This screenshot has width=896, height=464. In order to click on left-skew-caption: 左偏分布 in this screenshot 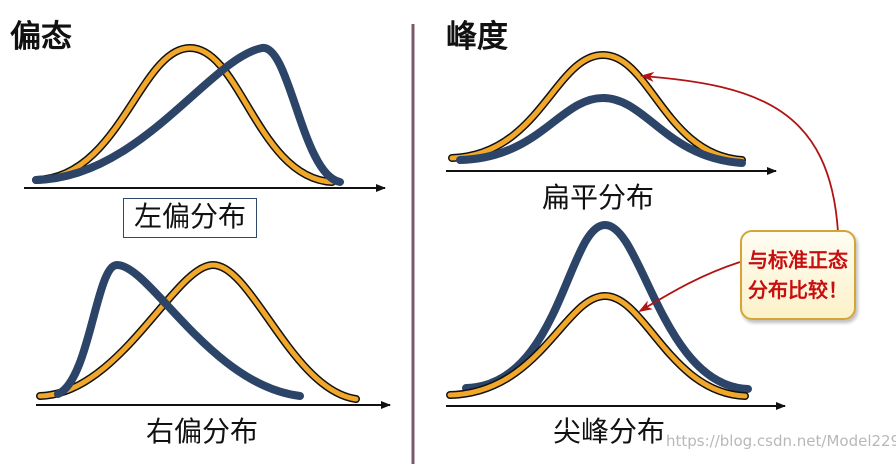, I will do `click(190, 218)`.